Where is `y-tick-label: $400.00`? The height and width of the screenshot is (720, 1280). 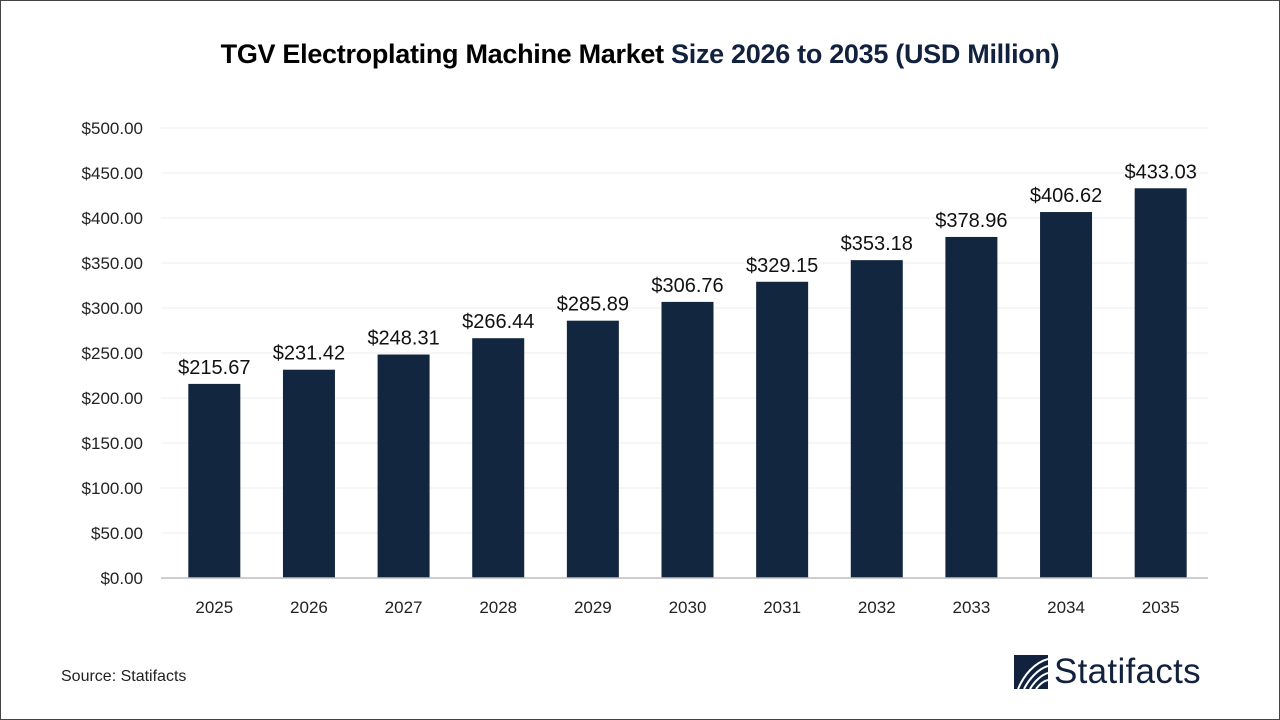
y-tick-label: $400.00 is located at coordinates (112, 218).